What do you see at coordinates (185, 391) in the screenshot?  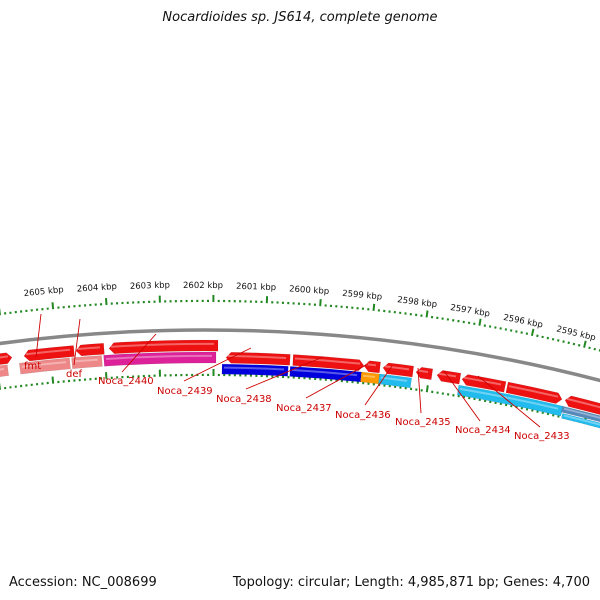 I see `gene-label: Noca_2439` at bounding box center [185, 391].